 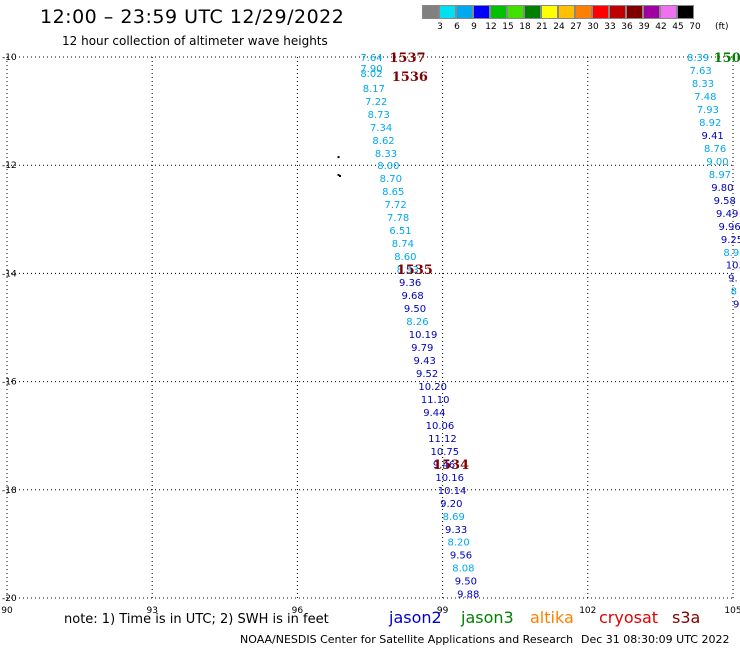 What do you see at coordinates (559, 27) in the screenshot?
I see `colorbar-label: 24` at bounding box center [559, 27].